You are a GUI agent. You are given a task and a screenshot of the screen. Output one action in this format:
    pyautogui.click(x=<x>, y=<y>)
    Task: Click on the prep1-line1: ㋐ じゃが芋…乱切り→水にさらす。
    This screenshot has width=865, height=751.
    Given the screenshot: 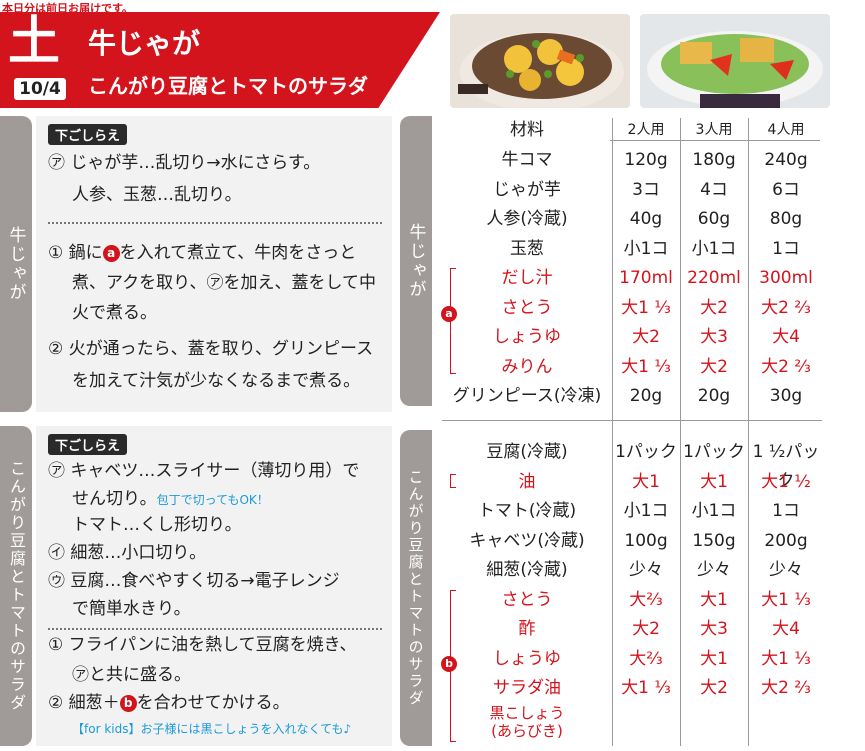 What is the action you would take?
    pyautogui.click(x=184, y=163)
    